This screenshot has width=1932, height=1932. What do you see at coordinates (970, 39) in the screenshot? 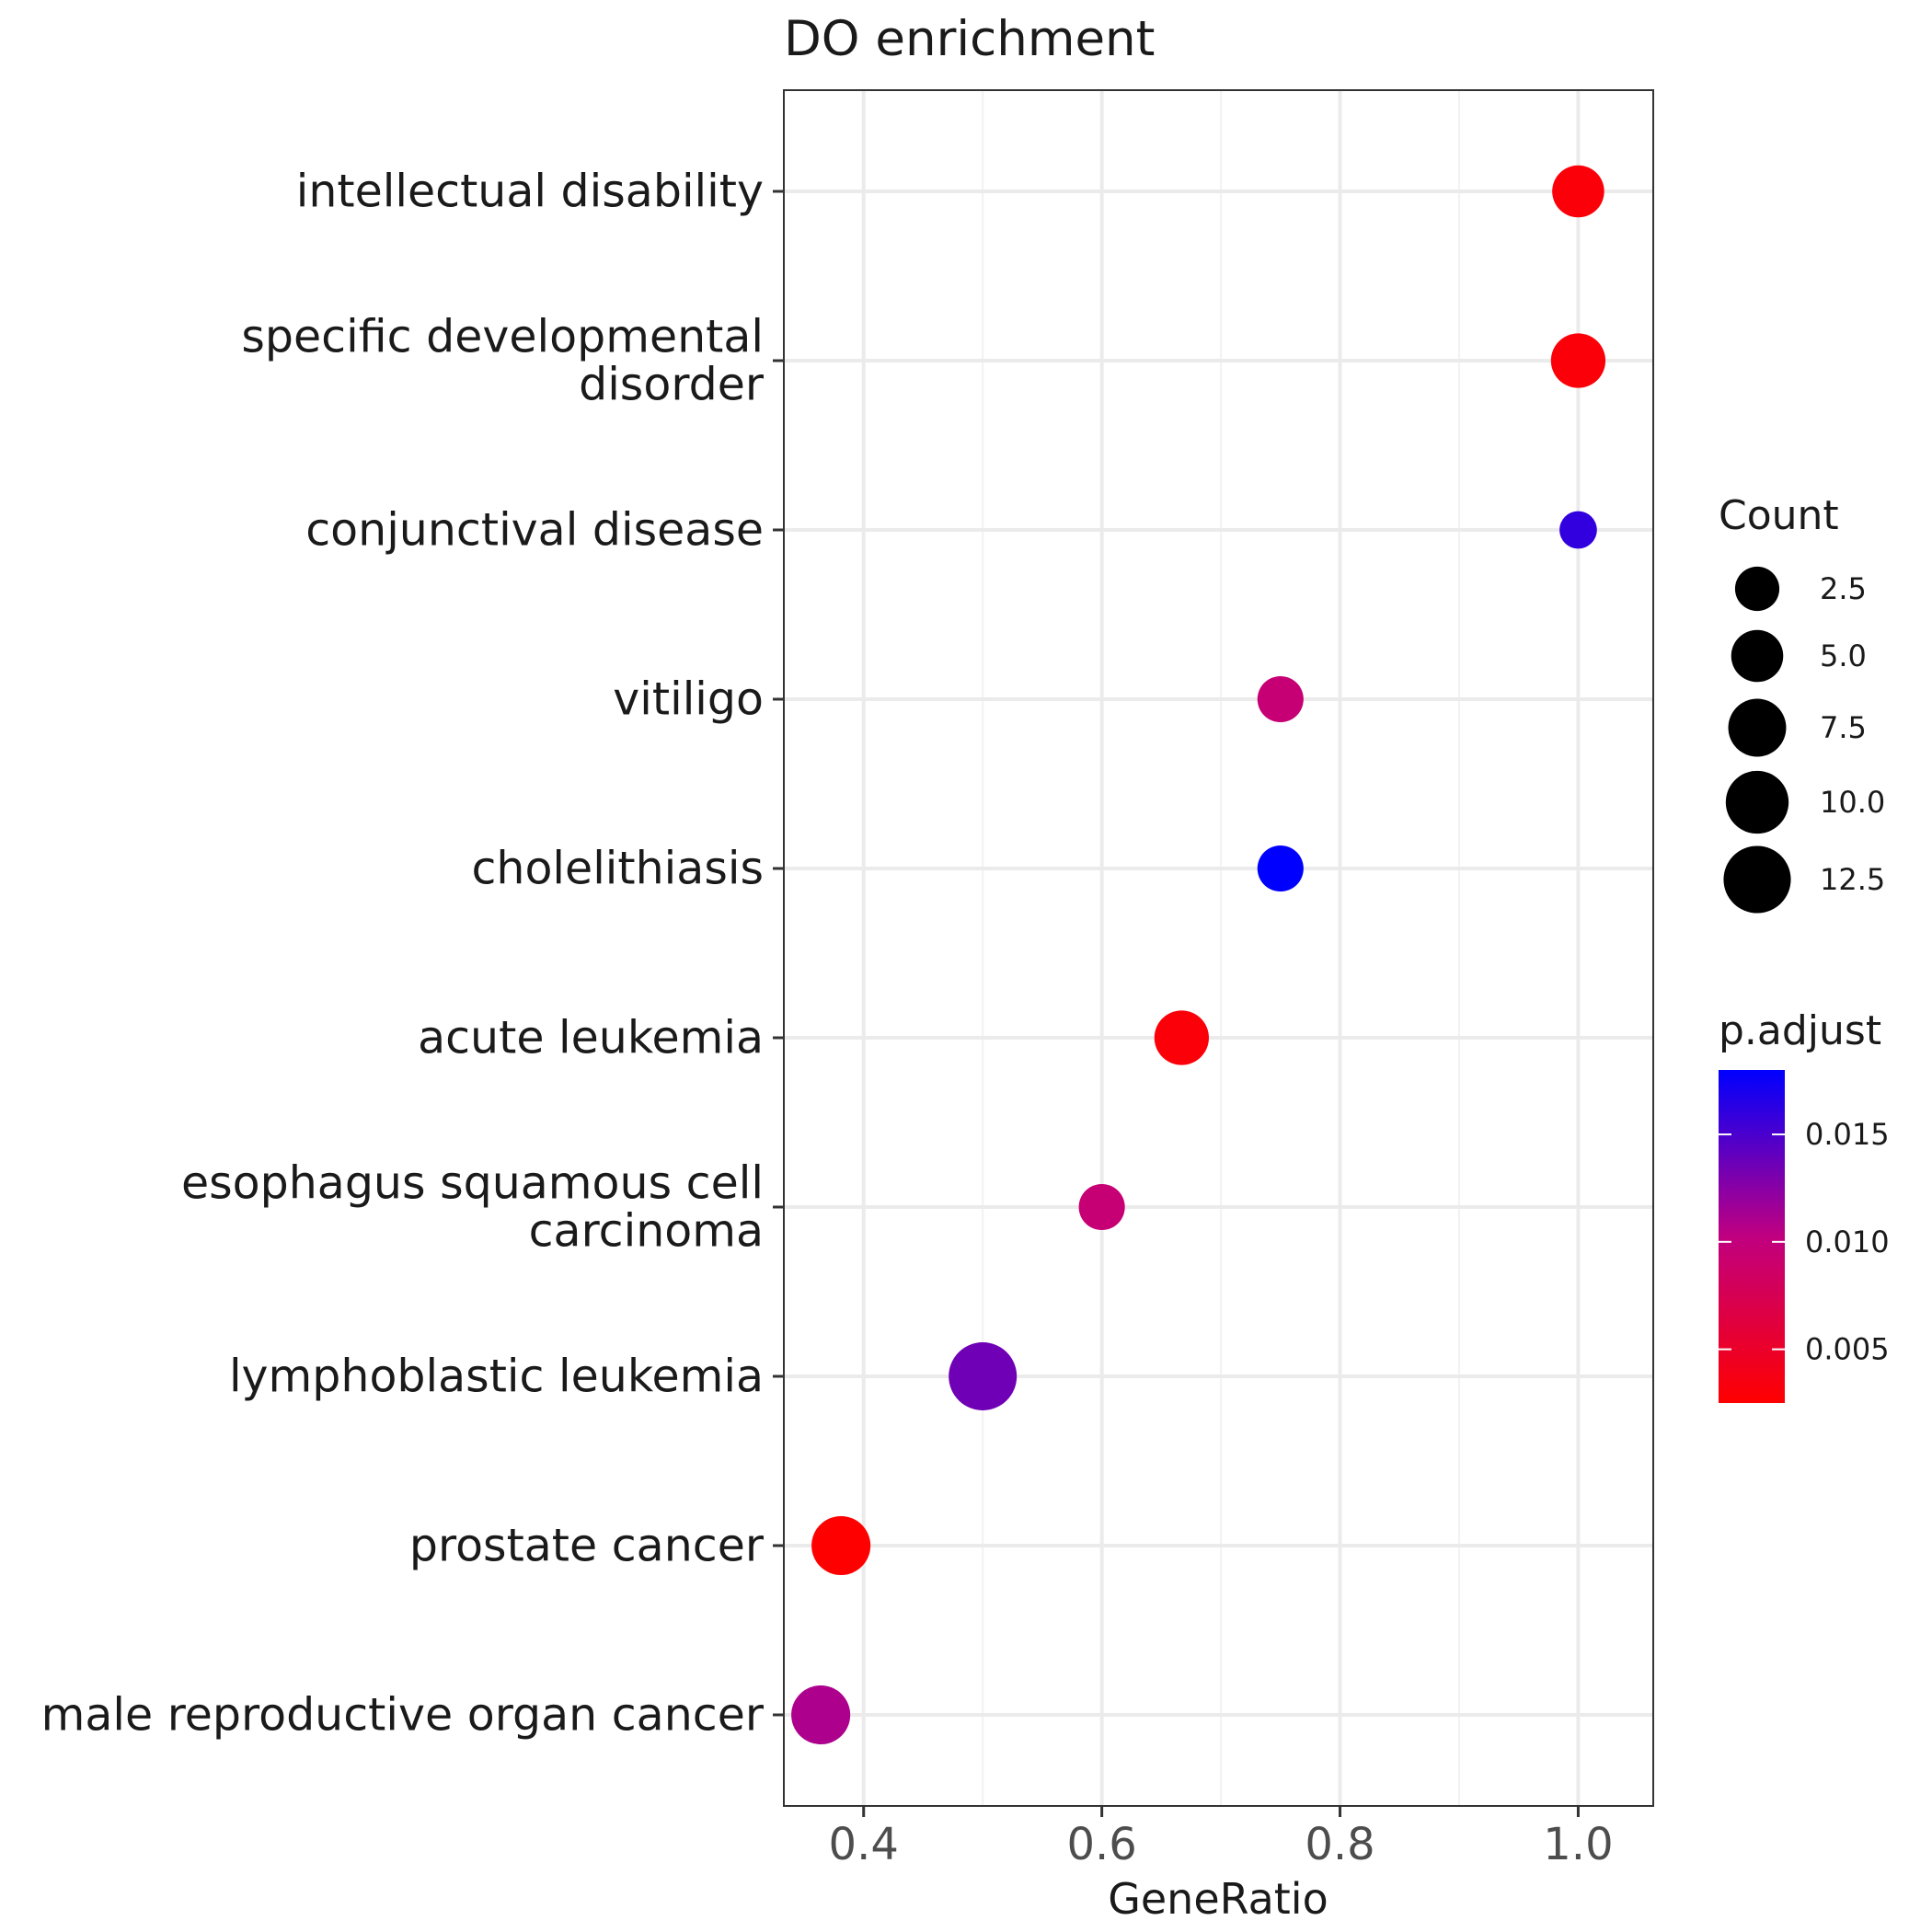
I see `chart-title: DO enrichment` at bounding box center [970, 39].